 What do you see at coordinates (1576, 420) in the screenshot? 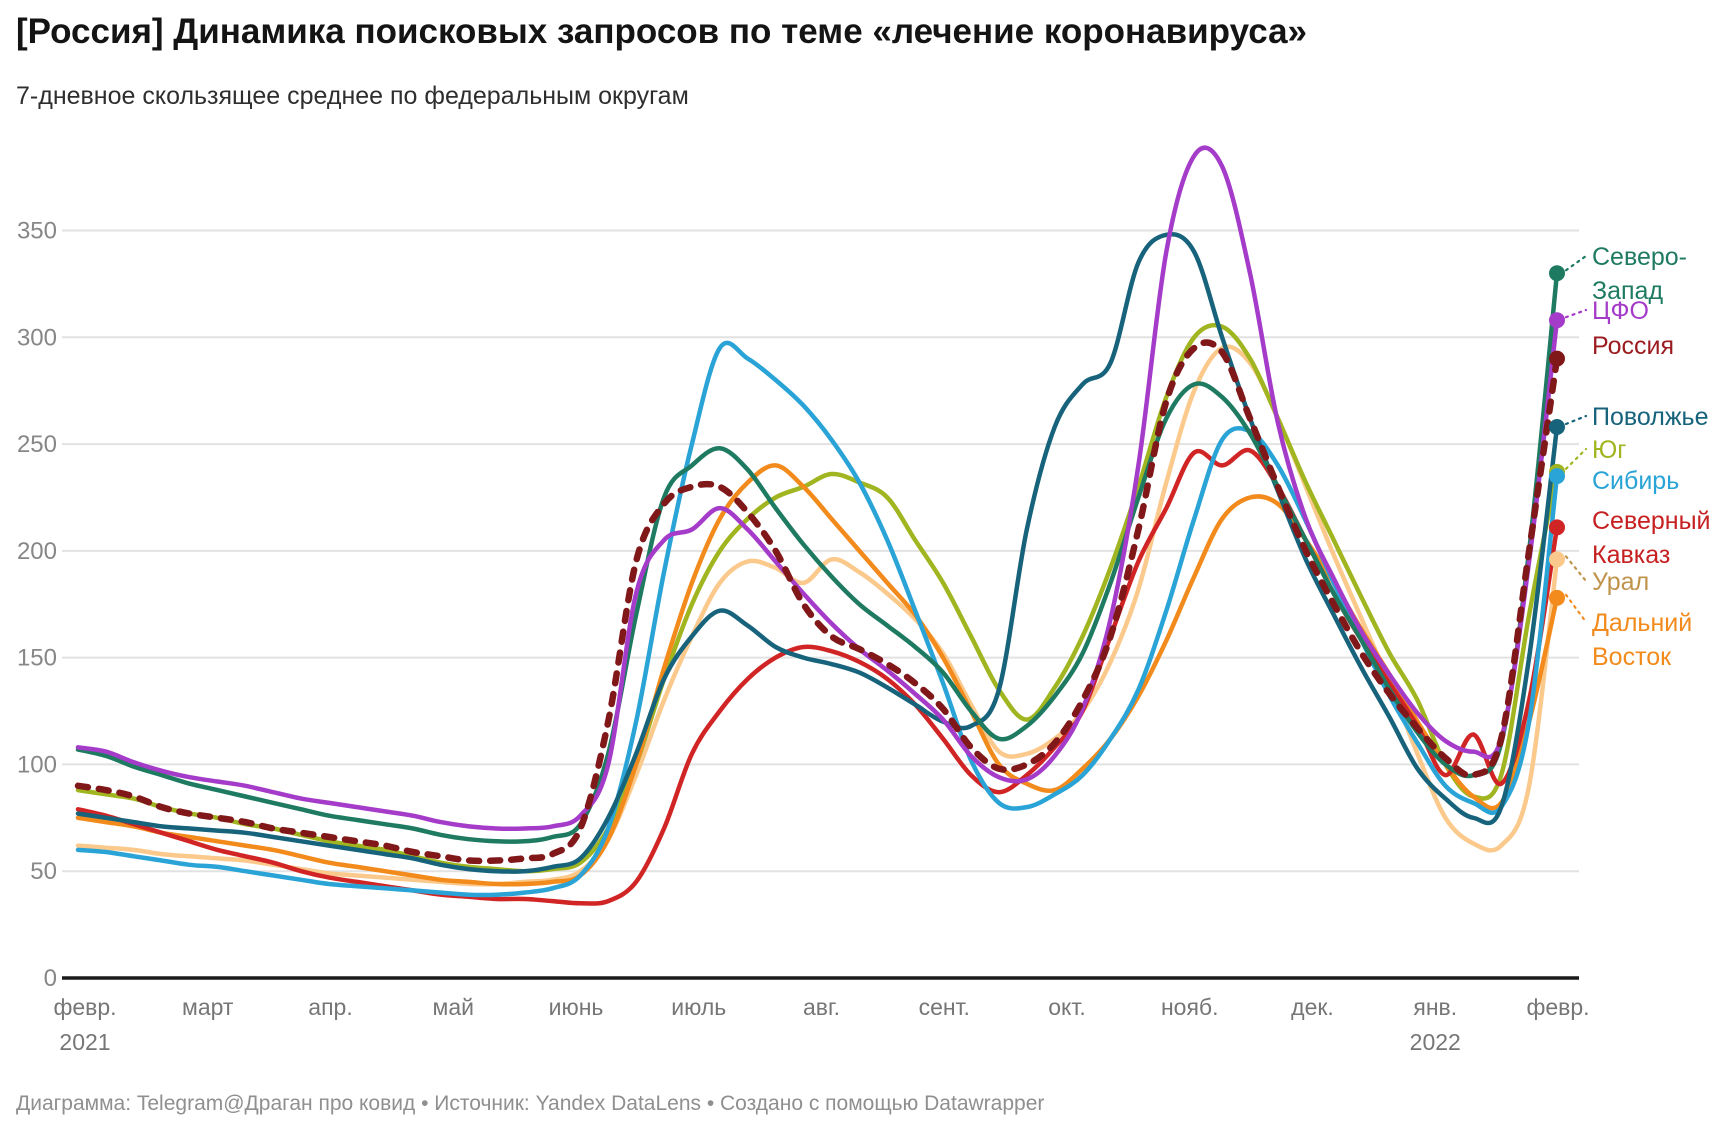
I see `legend-connector-povol` at bounding box center [1576, 420].